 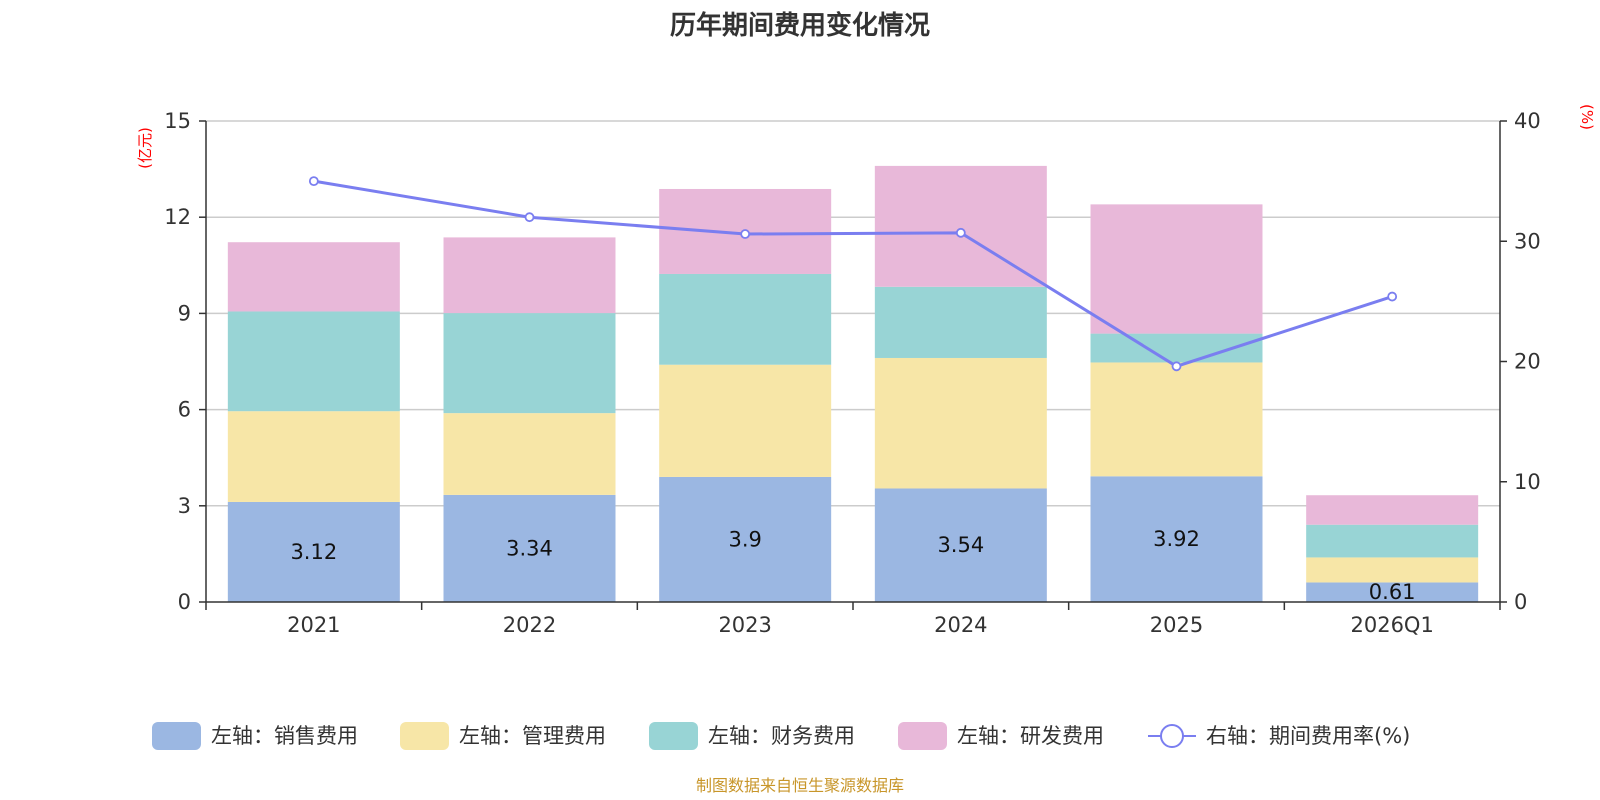 I want to click on bar-data-label: 3.12, so click(x=313, y=552).